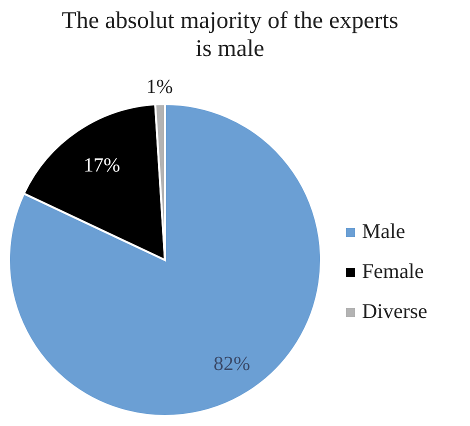 Image resolution: width=470 pixels, height=426 pixels. I want to click on data-label: 1%, so click(159, 87).